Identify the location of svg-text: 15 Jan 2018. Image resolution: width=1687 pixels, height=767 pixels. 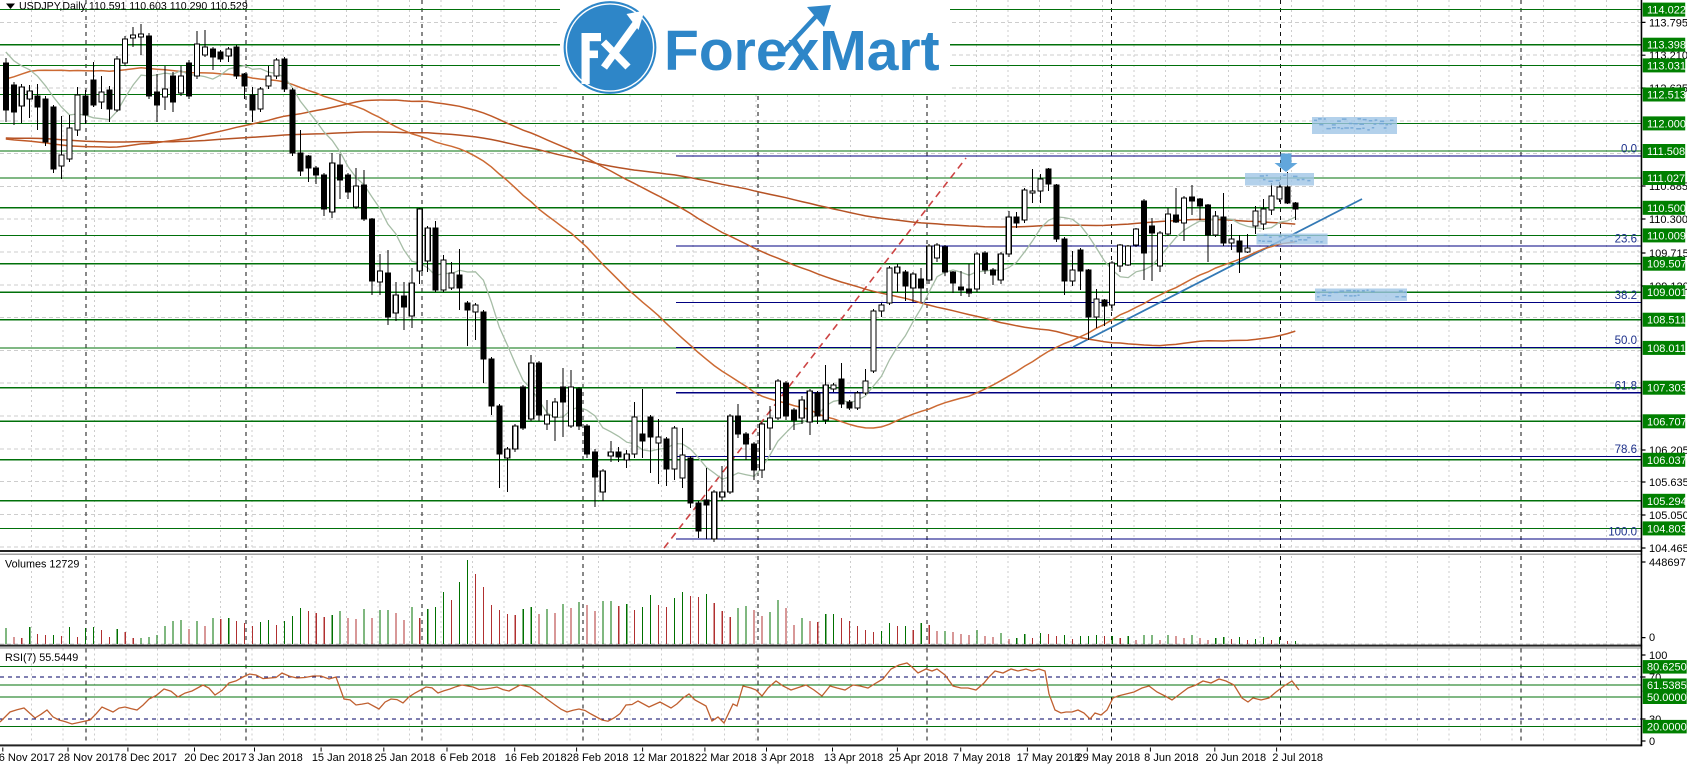
(342, 758).